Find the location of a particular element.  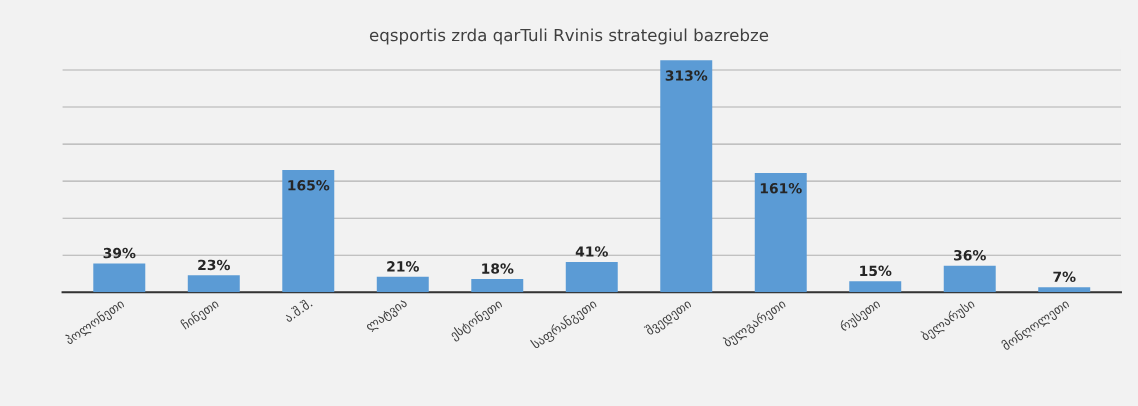

chart-title: eqsportis zrda qarTuli Rvinis strategiul bazrebze is located at coordinates (569, 36).